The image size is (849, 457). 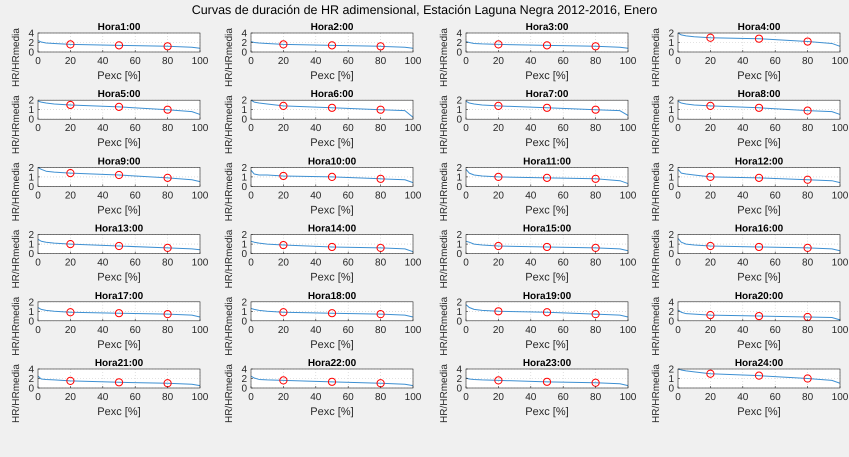 What do you see at coordinates (671, 302) in the screenshot?
I see `y-tick-label: 4` at bounding box center [671, 302].